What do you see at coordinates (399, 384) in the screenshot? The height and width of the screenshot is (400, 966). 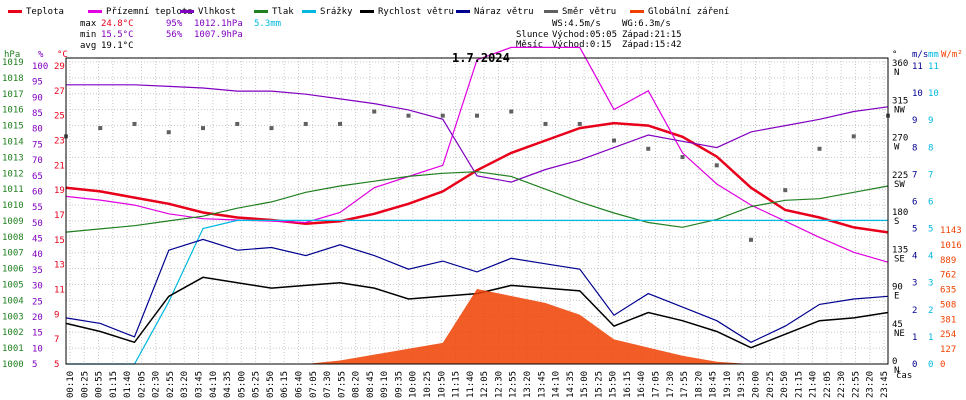 I see `tick-x: 09:35` at bounding box center [399, 384].